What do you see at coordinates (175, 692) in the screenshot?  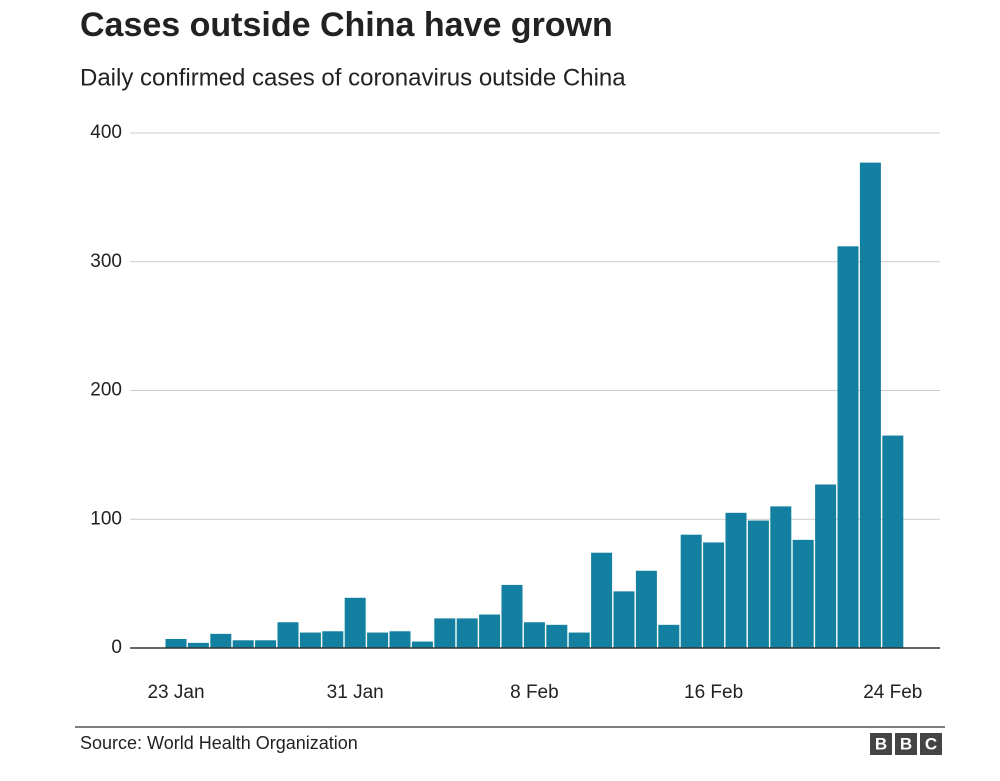 I see `x-tick-label: 23 Jan` at bounding box center [175, 692].